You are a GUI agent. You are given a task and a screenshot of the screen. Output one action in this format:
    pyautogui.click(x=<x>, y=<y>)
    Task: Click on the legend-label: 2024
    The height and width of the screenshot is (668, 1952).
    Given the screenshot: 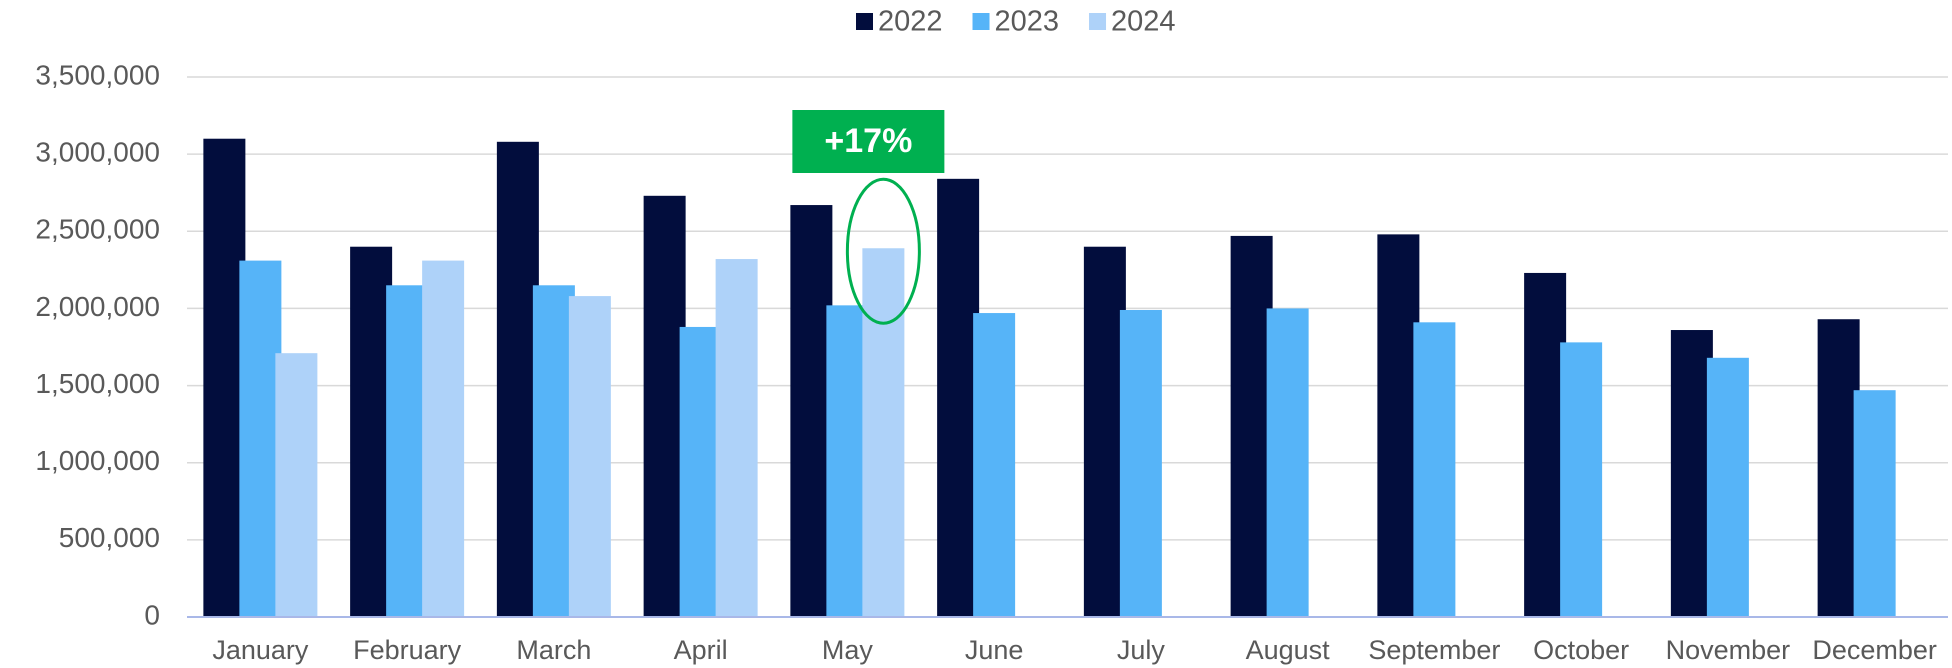 What is the action you would take?
    pyautogui.click(x=1143, y=22)
    